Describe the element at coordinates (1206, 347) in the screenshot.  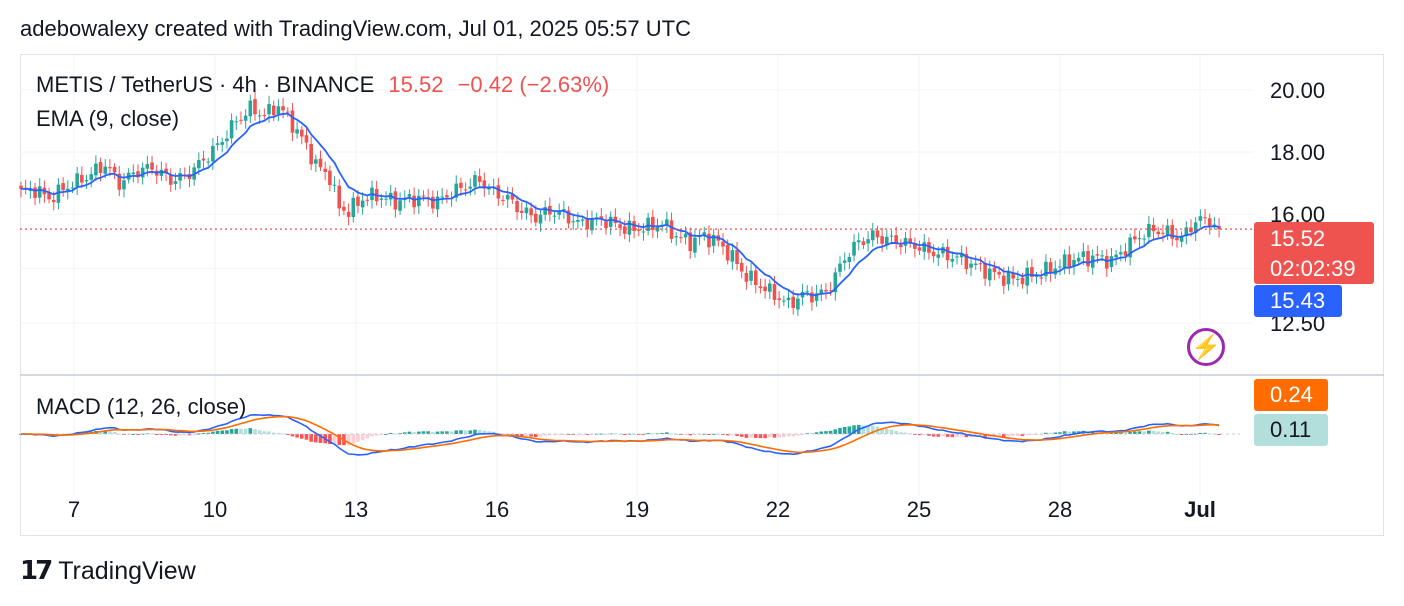
I see `lightning-bolt-icon: ⚡` at that location.